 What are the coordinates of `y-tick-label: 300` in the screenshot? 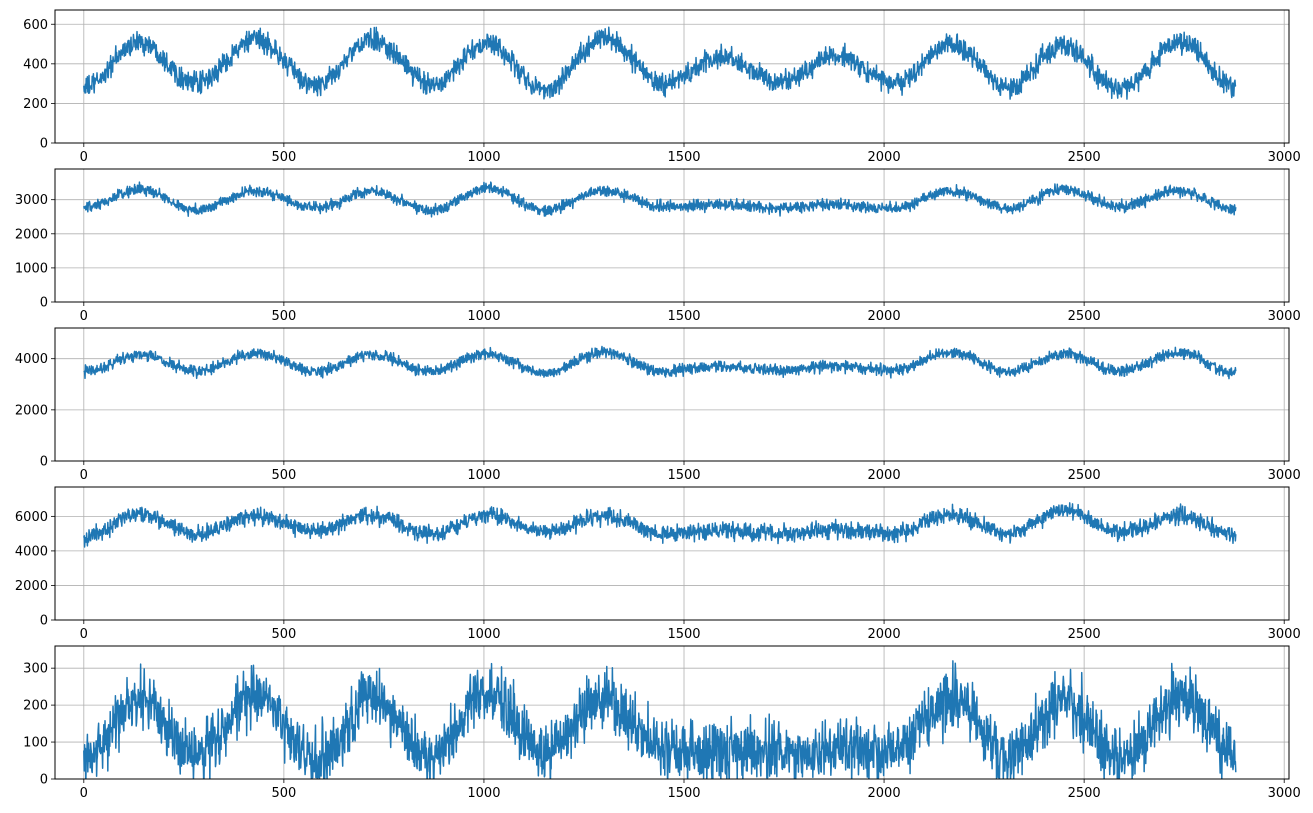 It's located at (35, 669).